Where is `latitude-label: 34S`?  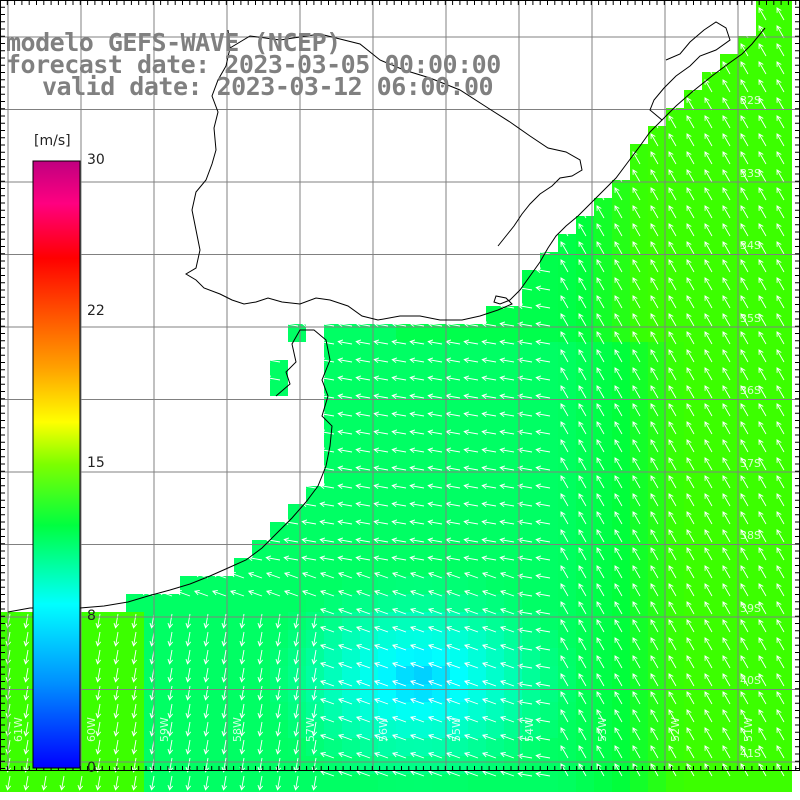 latitude-label: 34S is located at coordinates (750, 245).